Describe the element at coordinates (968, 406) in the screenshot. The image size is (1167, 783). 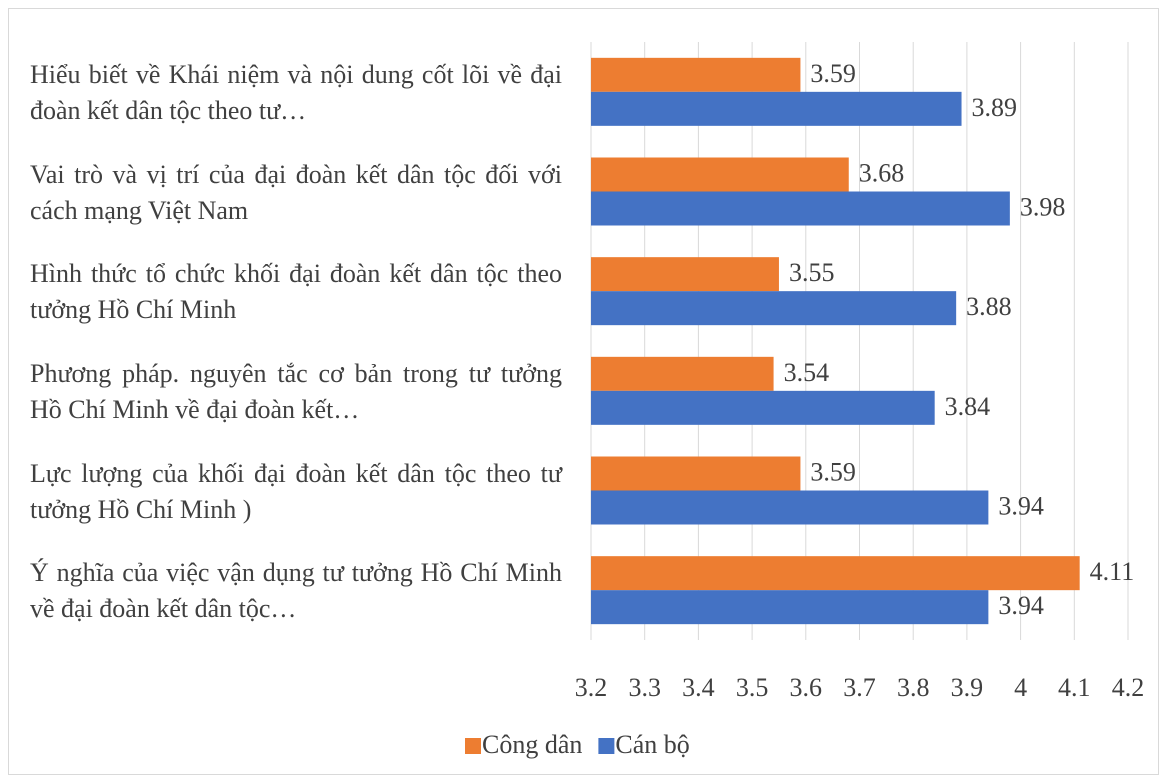
I see `value-label: 3.84` at that location.